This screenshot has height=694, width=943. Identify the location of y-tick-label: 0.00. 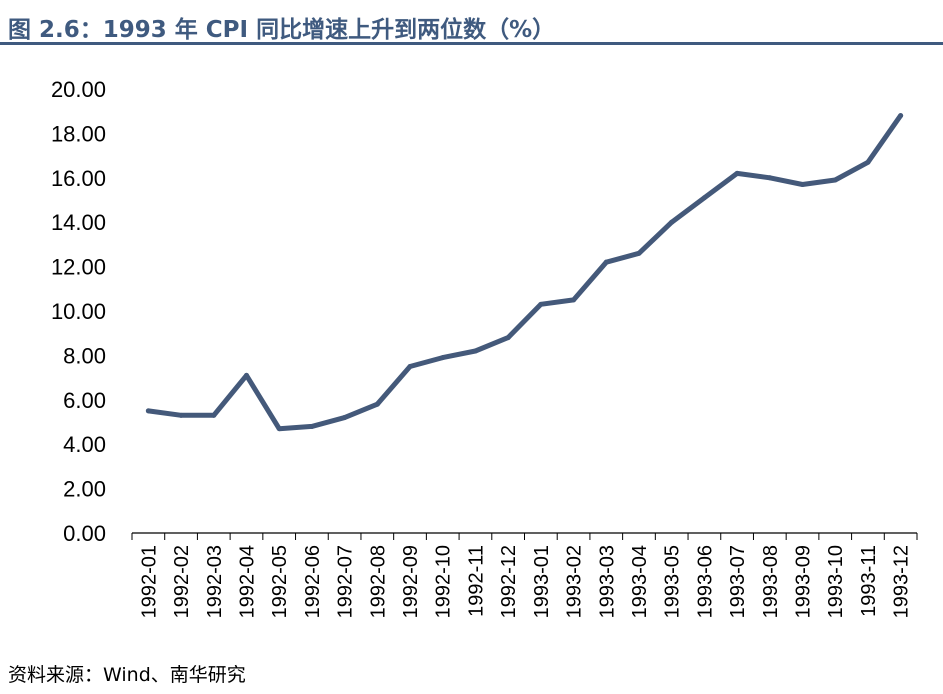
(84, 533).